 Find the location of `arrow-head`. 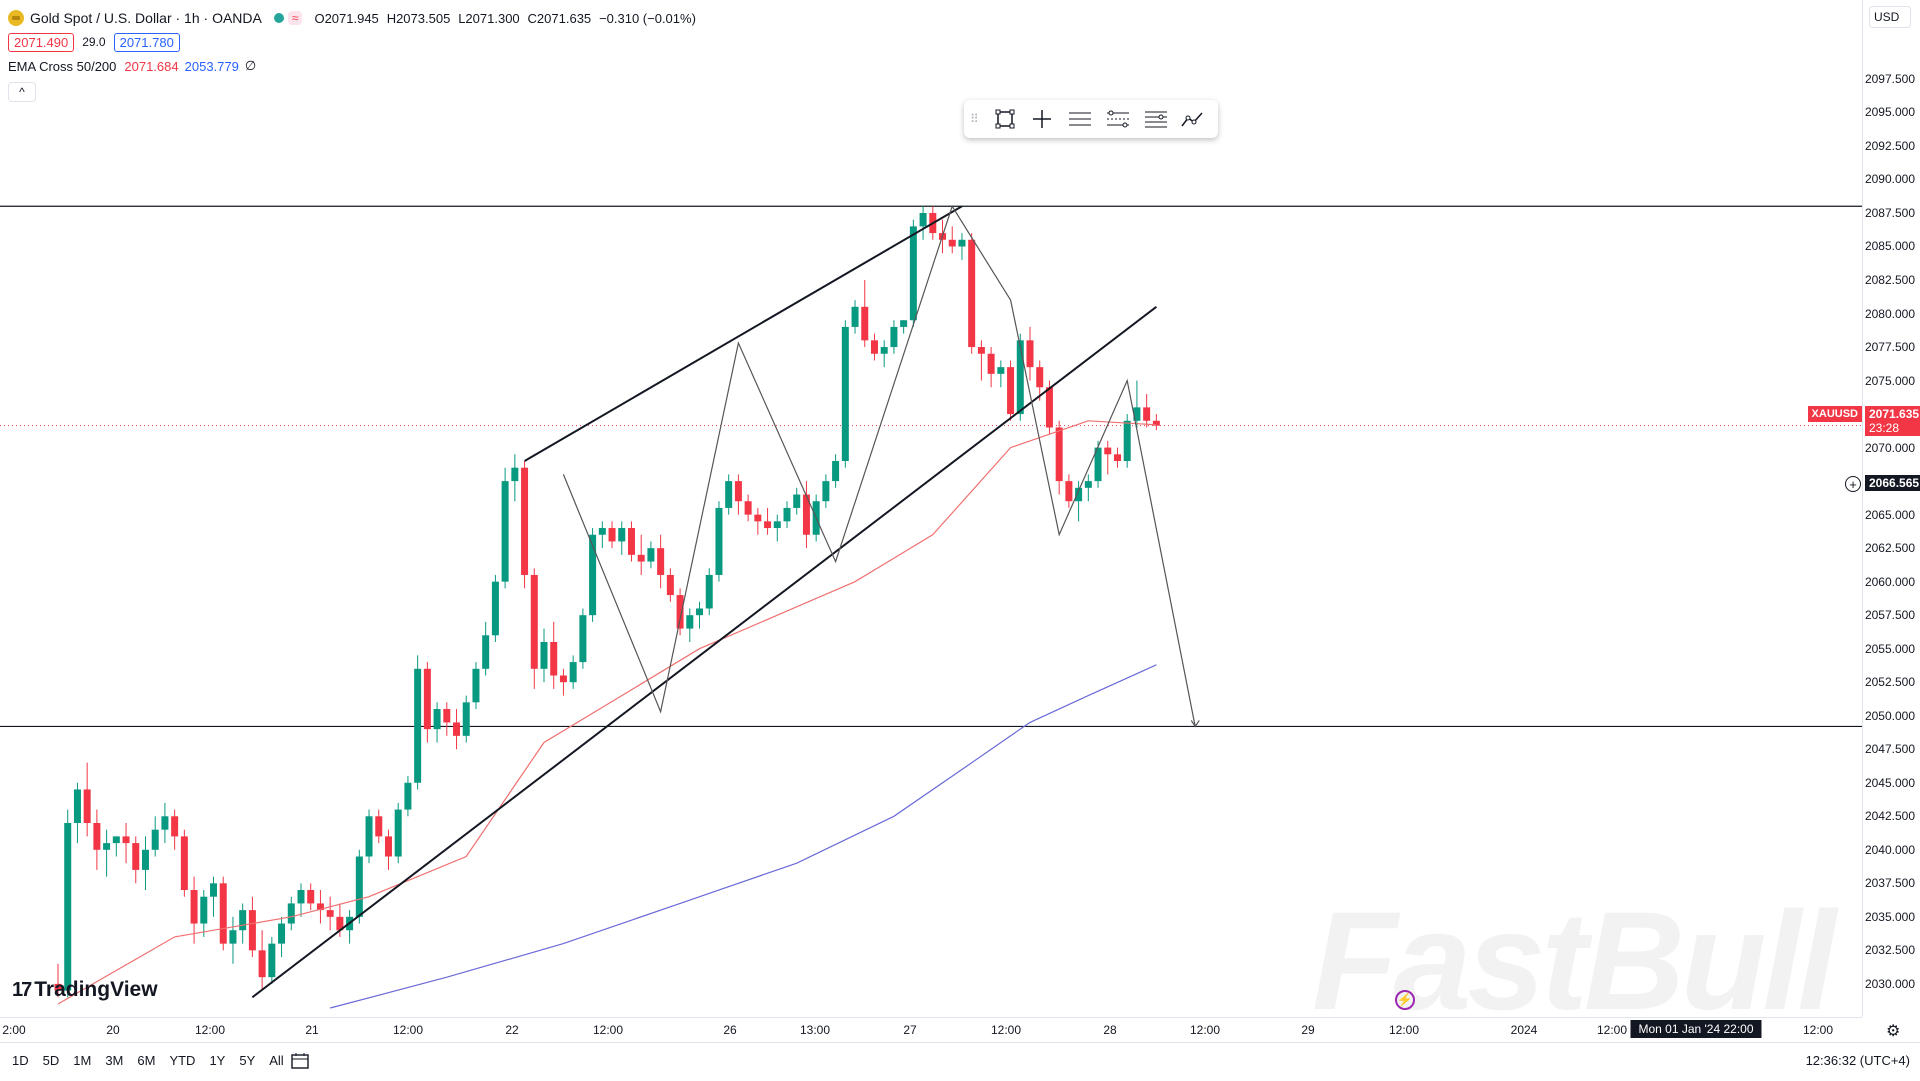

arrow-head is located at coordinates (1195, 724).